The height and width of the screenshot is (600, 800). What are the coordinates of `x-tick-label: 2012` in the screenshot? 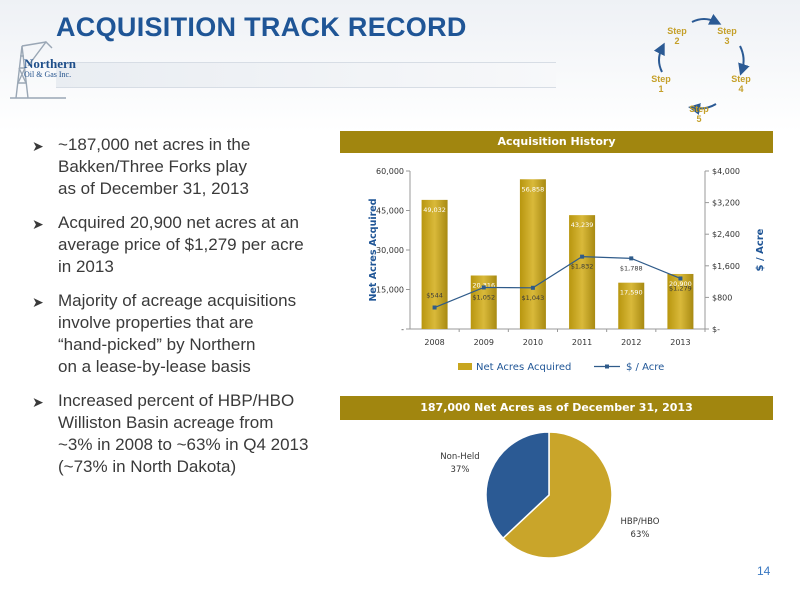 It's located at (631, 342).